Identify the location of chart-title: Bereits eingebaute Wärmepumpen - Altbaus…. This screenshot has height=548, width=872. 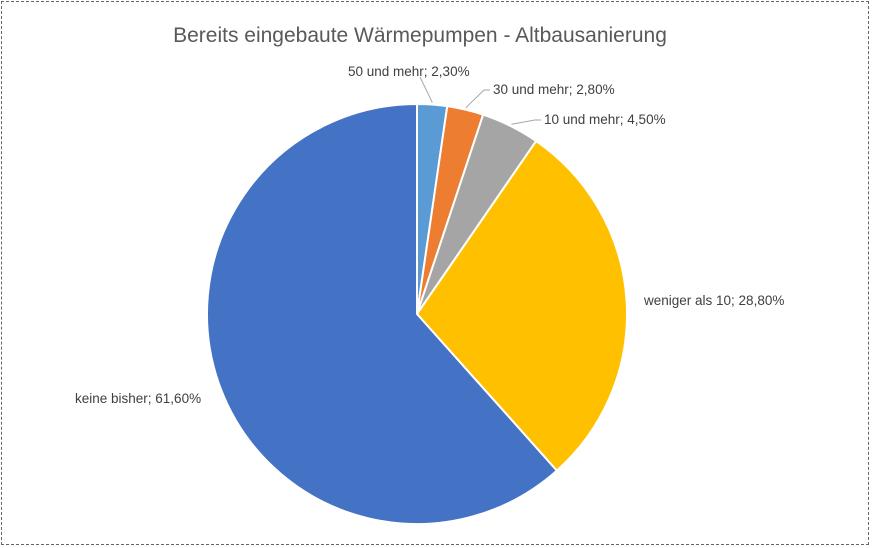
(420, 35).